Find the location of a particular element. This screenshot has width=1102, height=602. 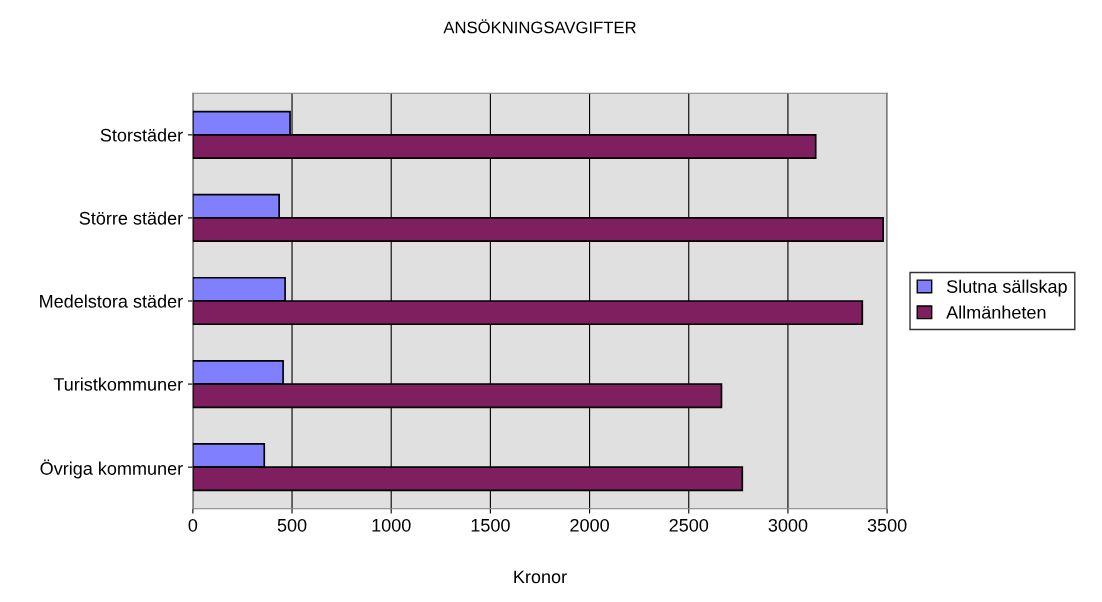

x-tick-label: 1000 is located at coordinates (391, 525).